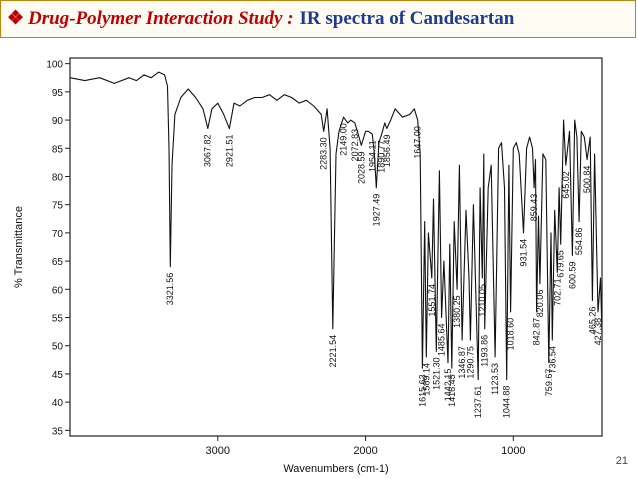 The width and height of the screenshot is (638, 479). I want to click on peak-label: 1193.86, so click(485, 351).